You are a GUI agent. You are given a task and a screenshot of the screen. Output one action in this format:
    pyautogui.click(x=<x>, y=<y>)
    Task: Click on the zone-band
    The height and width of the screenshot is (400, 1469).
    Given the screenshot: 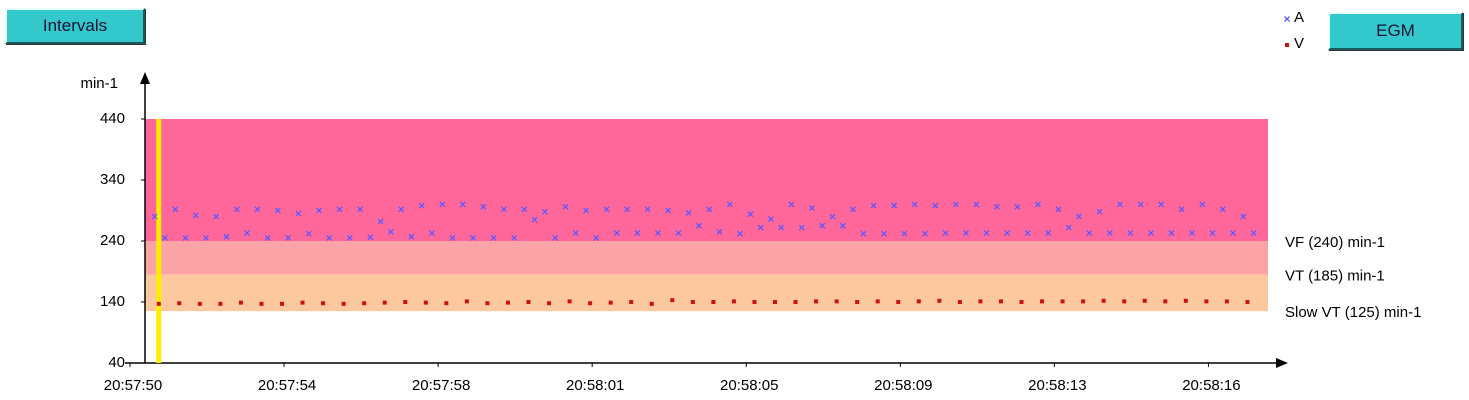 What is the action you would take?
    pyautogui.click(x=706, y=258)
    